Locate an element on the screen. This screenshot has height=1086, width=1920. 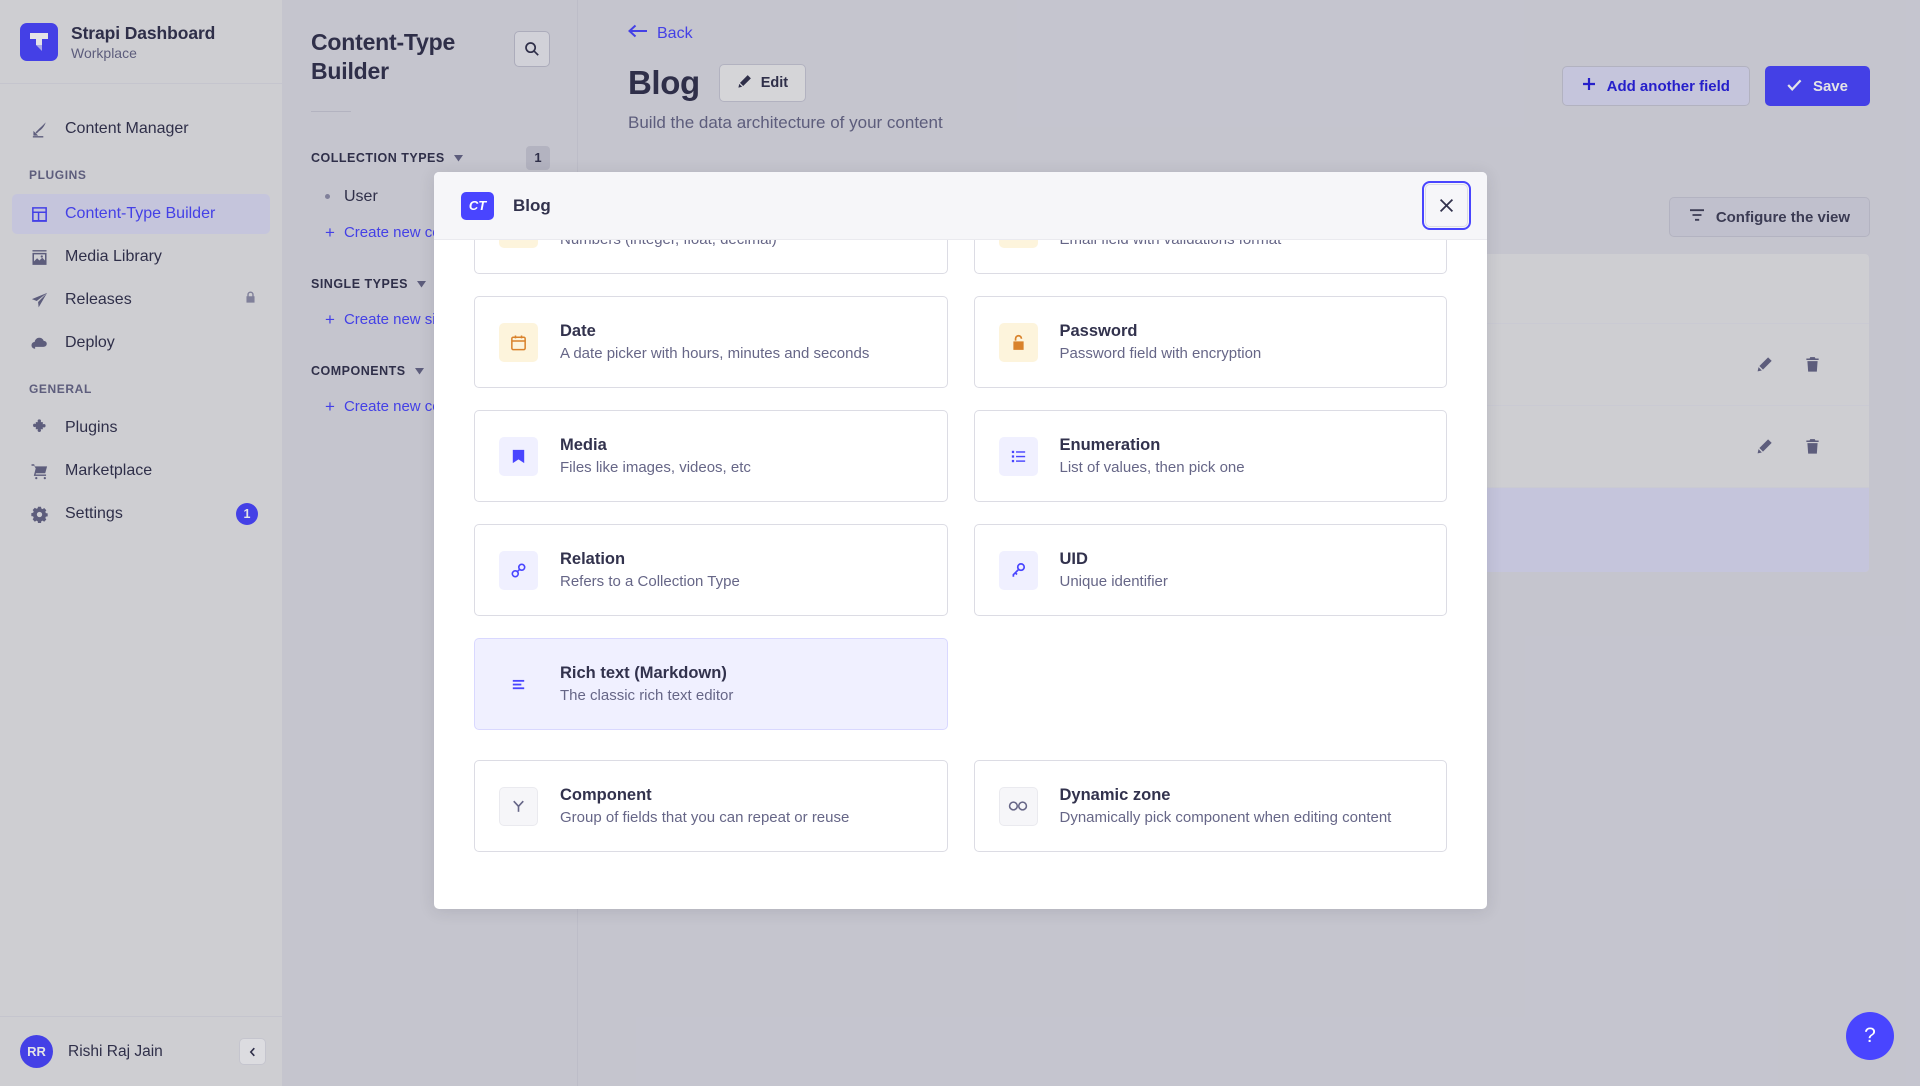
field-type-name: UID is located at coordinates (1073, 559).